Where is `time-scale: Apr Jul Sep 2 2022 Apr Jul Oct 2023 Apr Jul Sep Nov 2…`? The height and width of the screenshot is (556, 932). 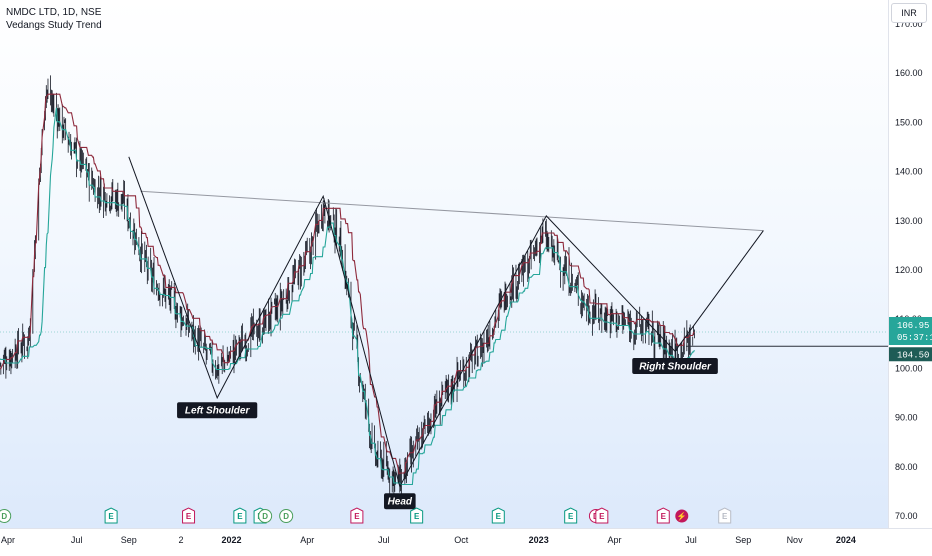
time-scale: Apr Jul Sep 2 2022 Apr Jul Oct 2023 Apr Jul Sep Nov 2… is located at coordinates (466, 539).